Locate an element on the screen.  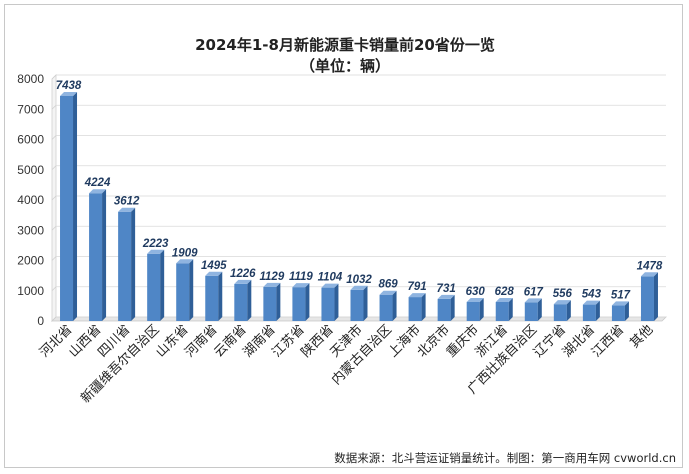
data-label: 630 is located at coordinates (476, 292).